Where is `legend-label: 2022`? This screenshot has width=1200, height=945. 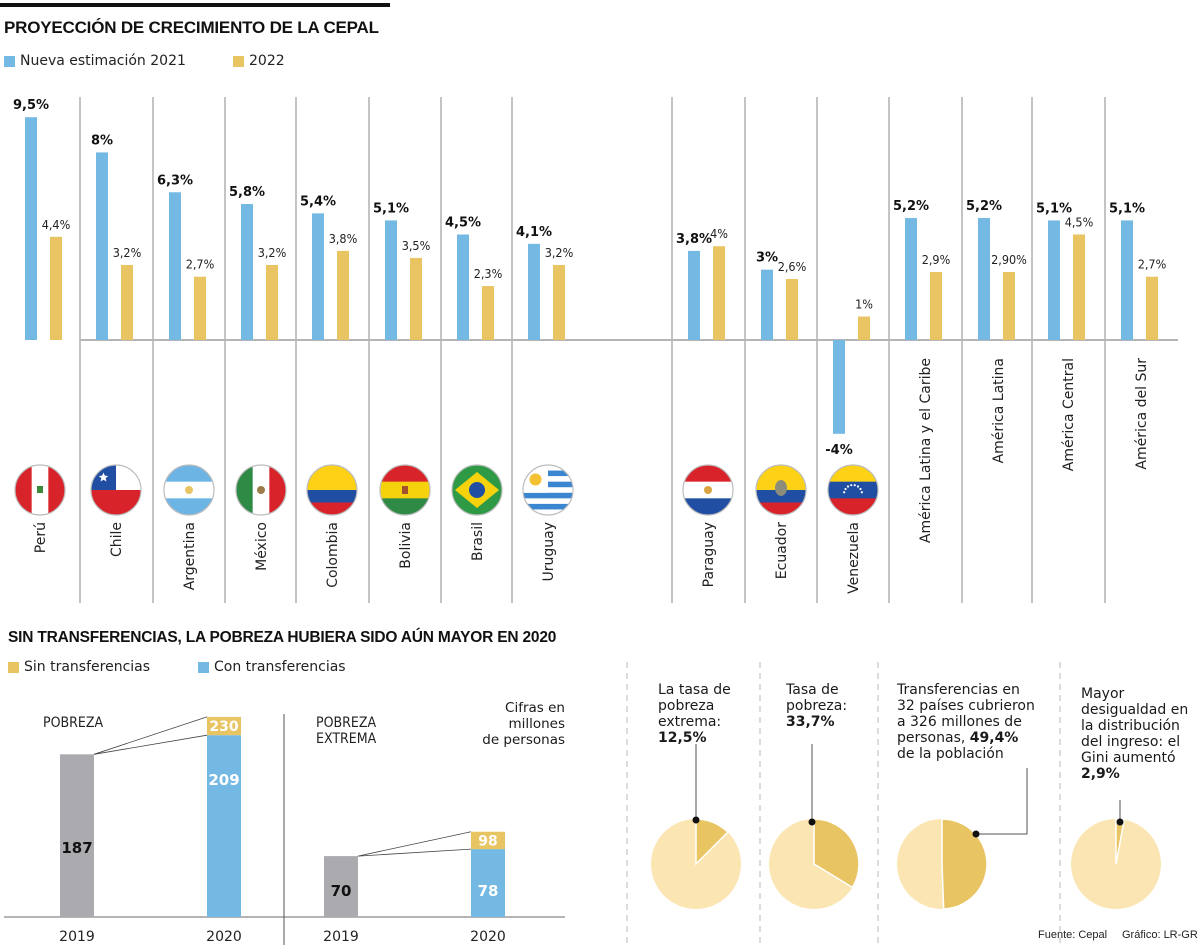 legend-label: 2022 is located at coordinates (267, 61).